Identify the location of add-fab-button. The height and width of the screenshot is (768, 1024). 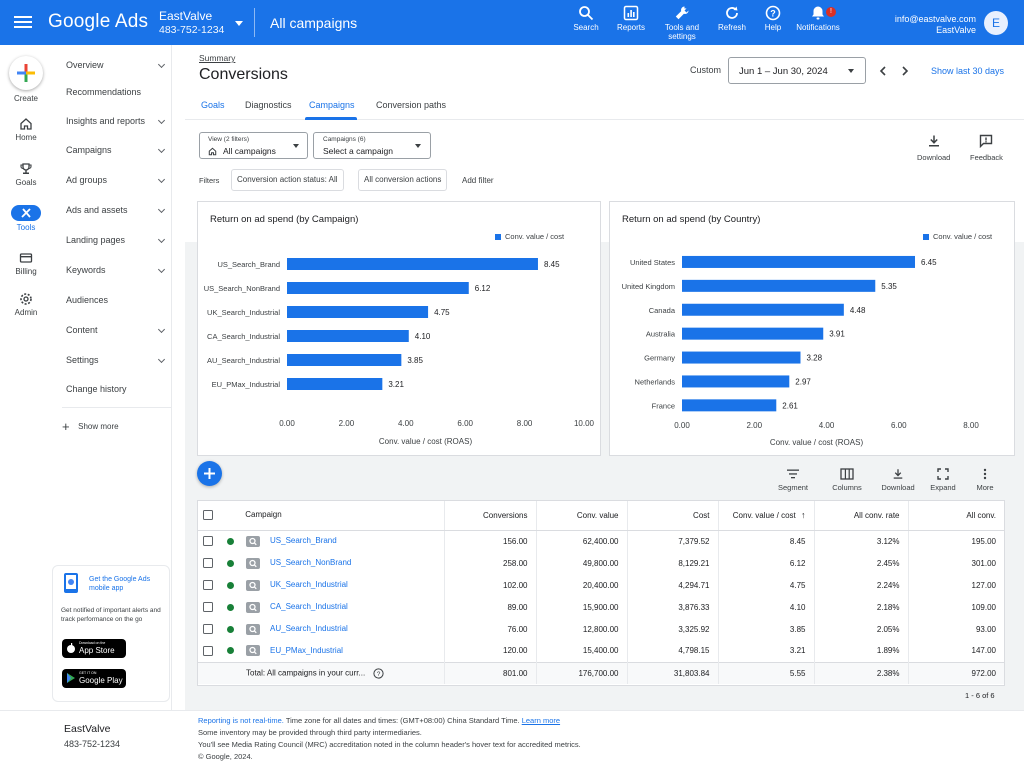
(209, 473).